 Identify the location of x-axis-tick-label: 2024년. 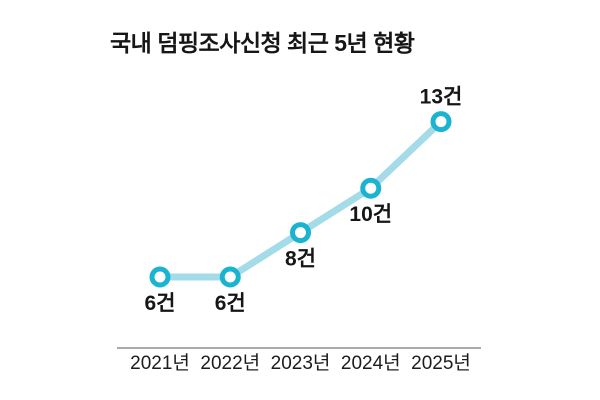
(371, 363).